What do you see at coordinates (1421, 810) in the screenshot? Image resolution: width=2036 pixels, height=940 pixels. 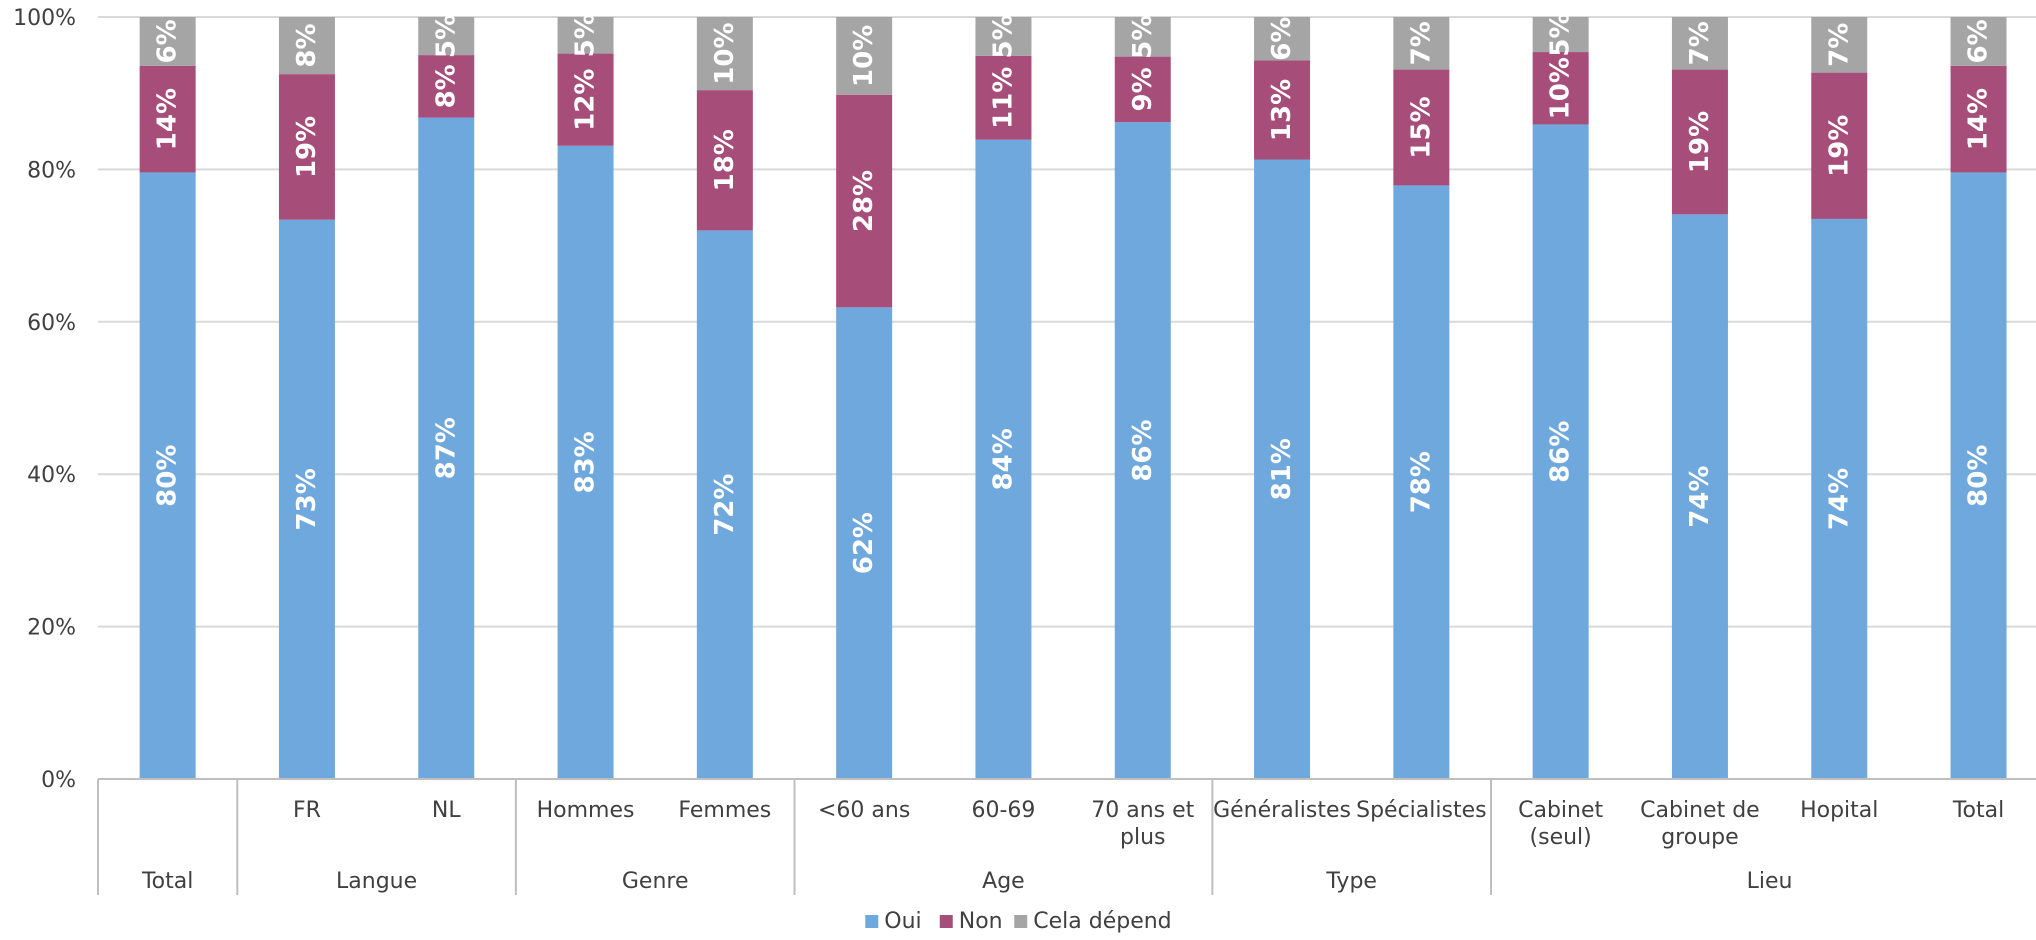 I see `x-category-label: Spécialistes` at bounding box center [1421, 810].